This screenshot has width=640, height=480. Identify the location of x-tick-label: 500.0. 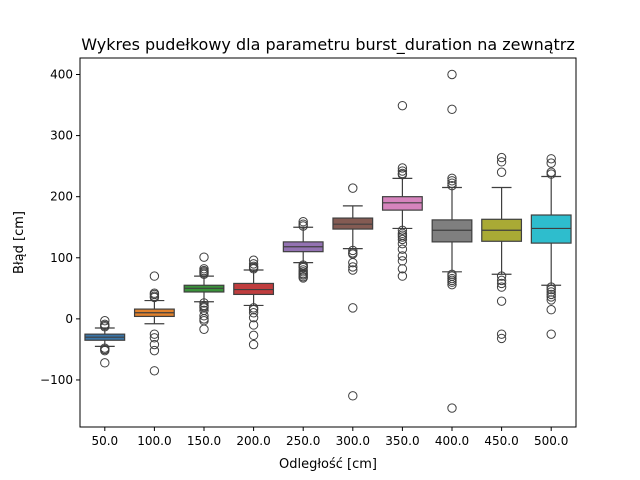
(551, 441).